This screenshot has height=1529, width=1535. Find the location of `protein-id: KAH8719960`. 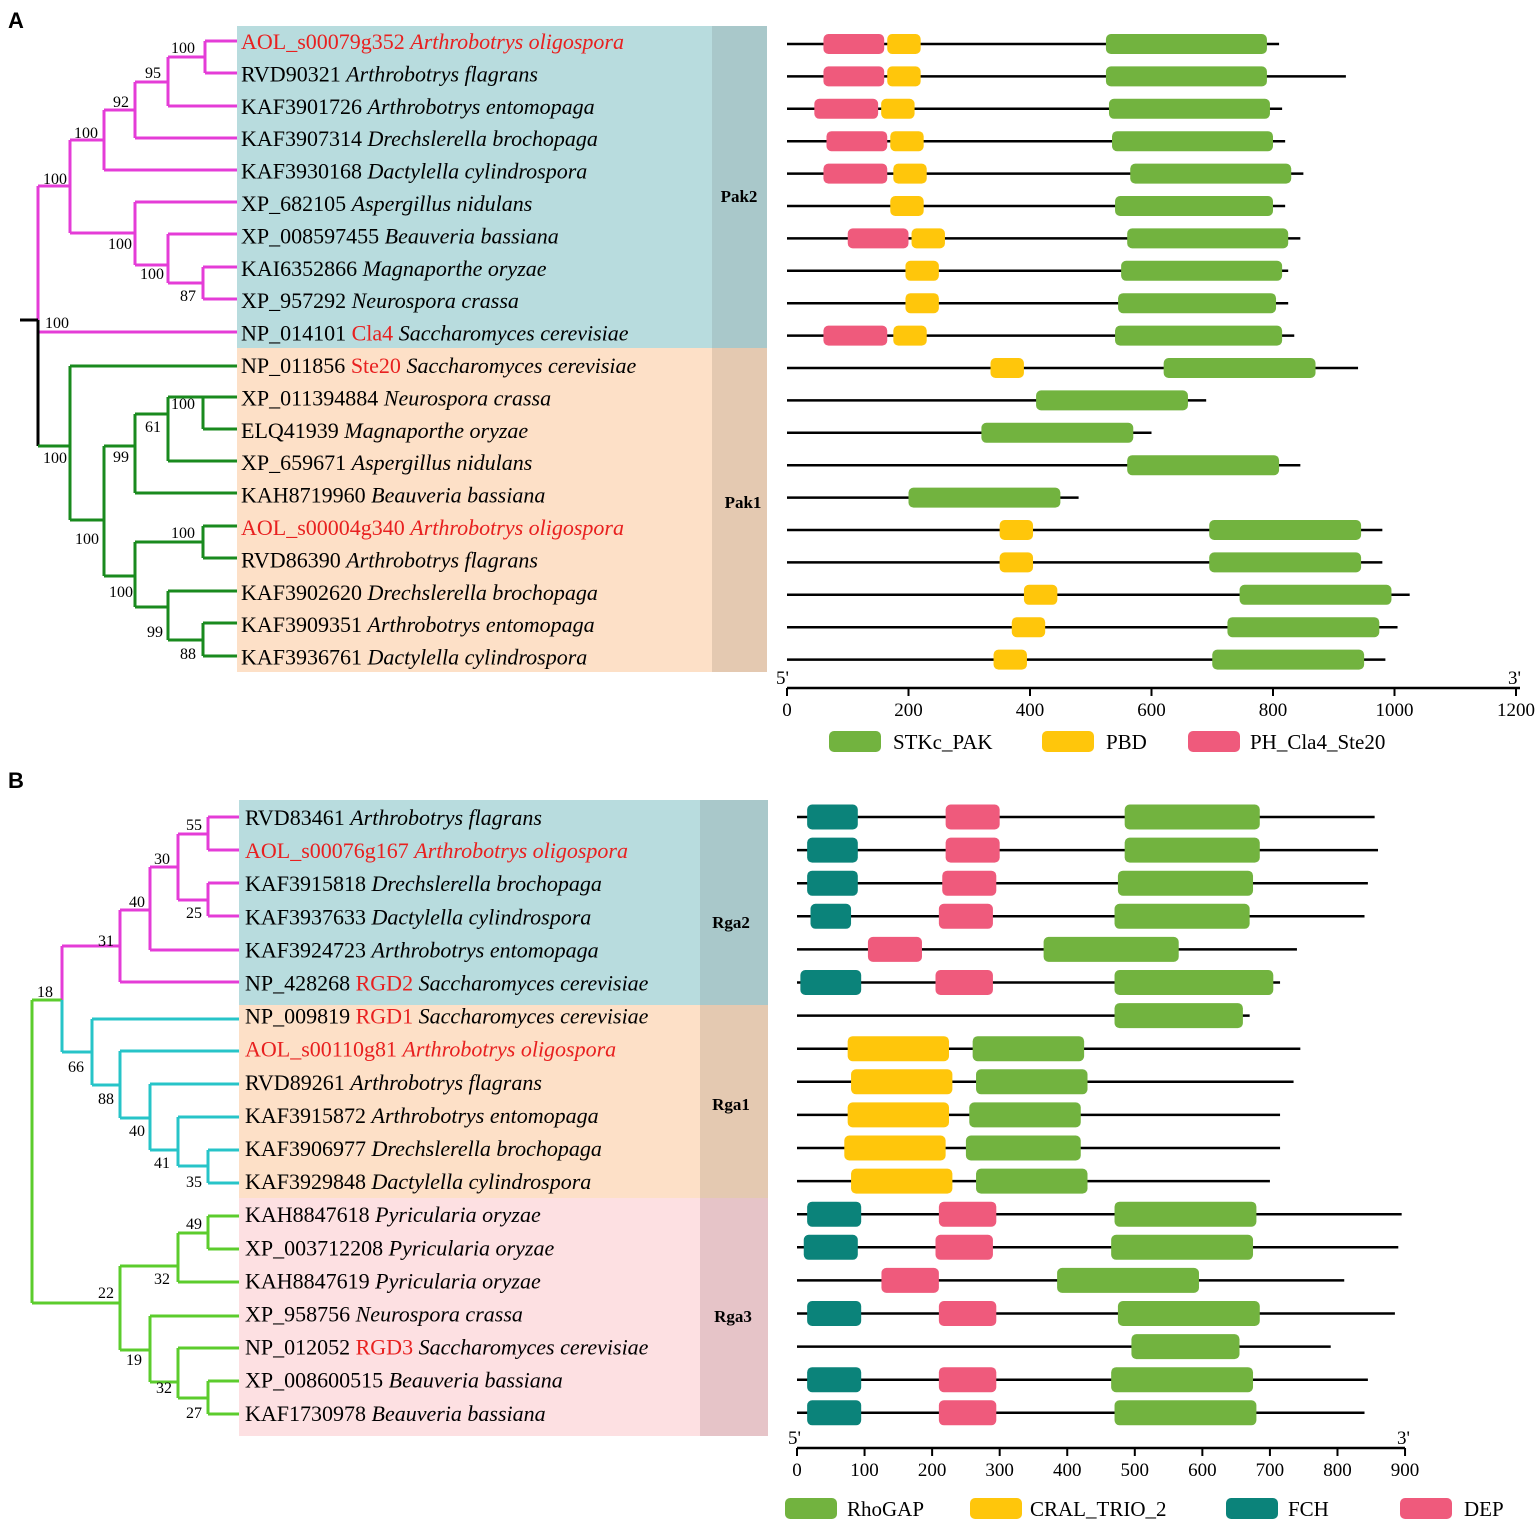

protein-id: KAH8719960 is located at coordinates (303, 495).